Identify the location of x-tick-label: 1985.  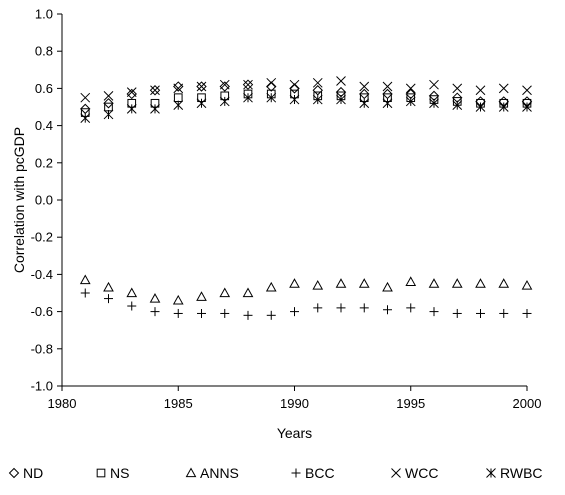
(178, 403).